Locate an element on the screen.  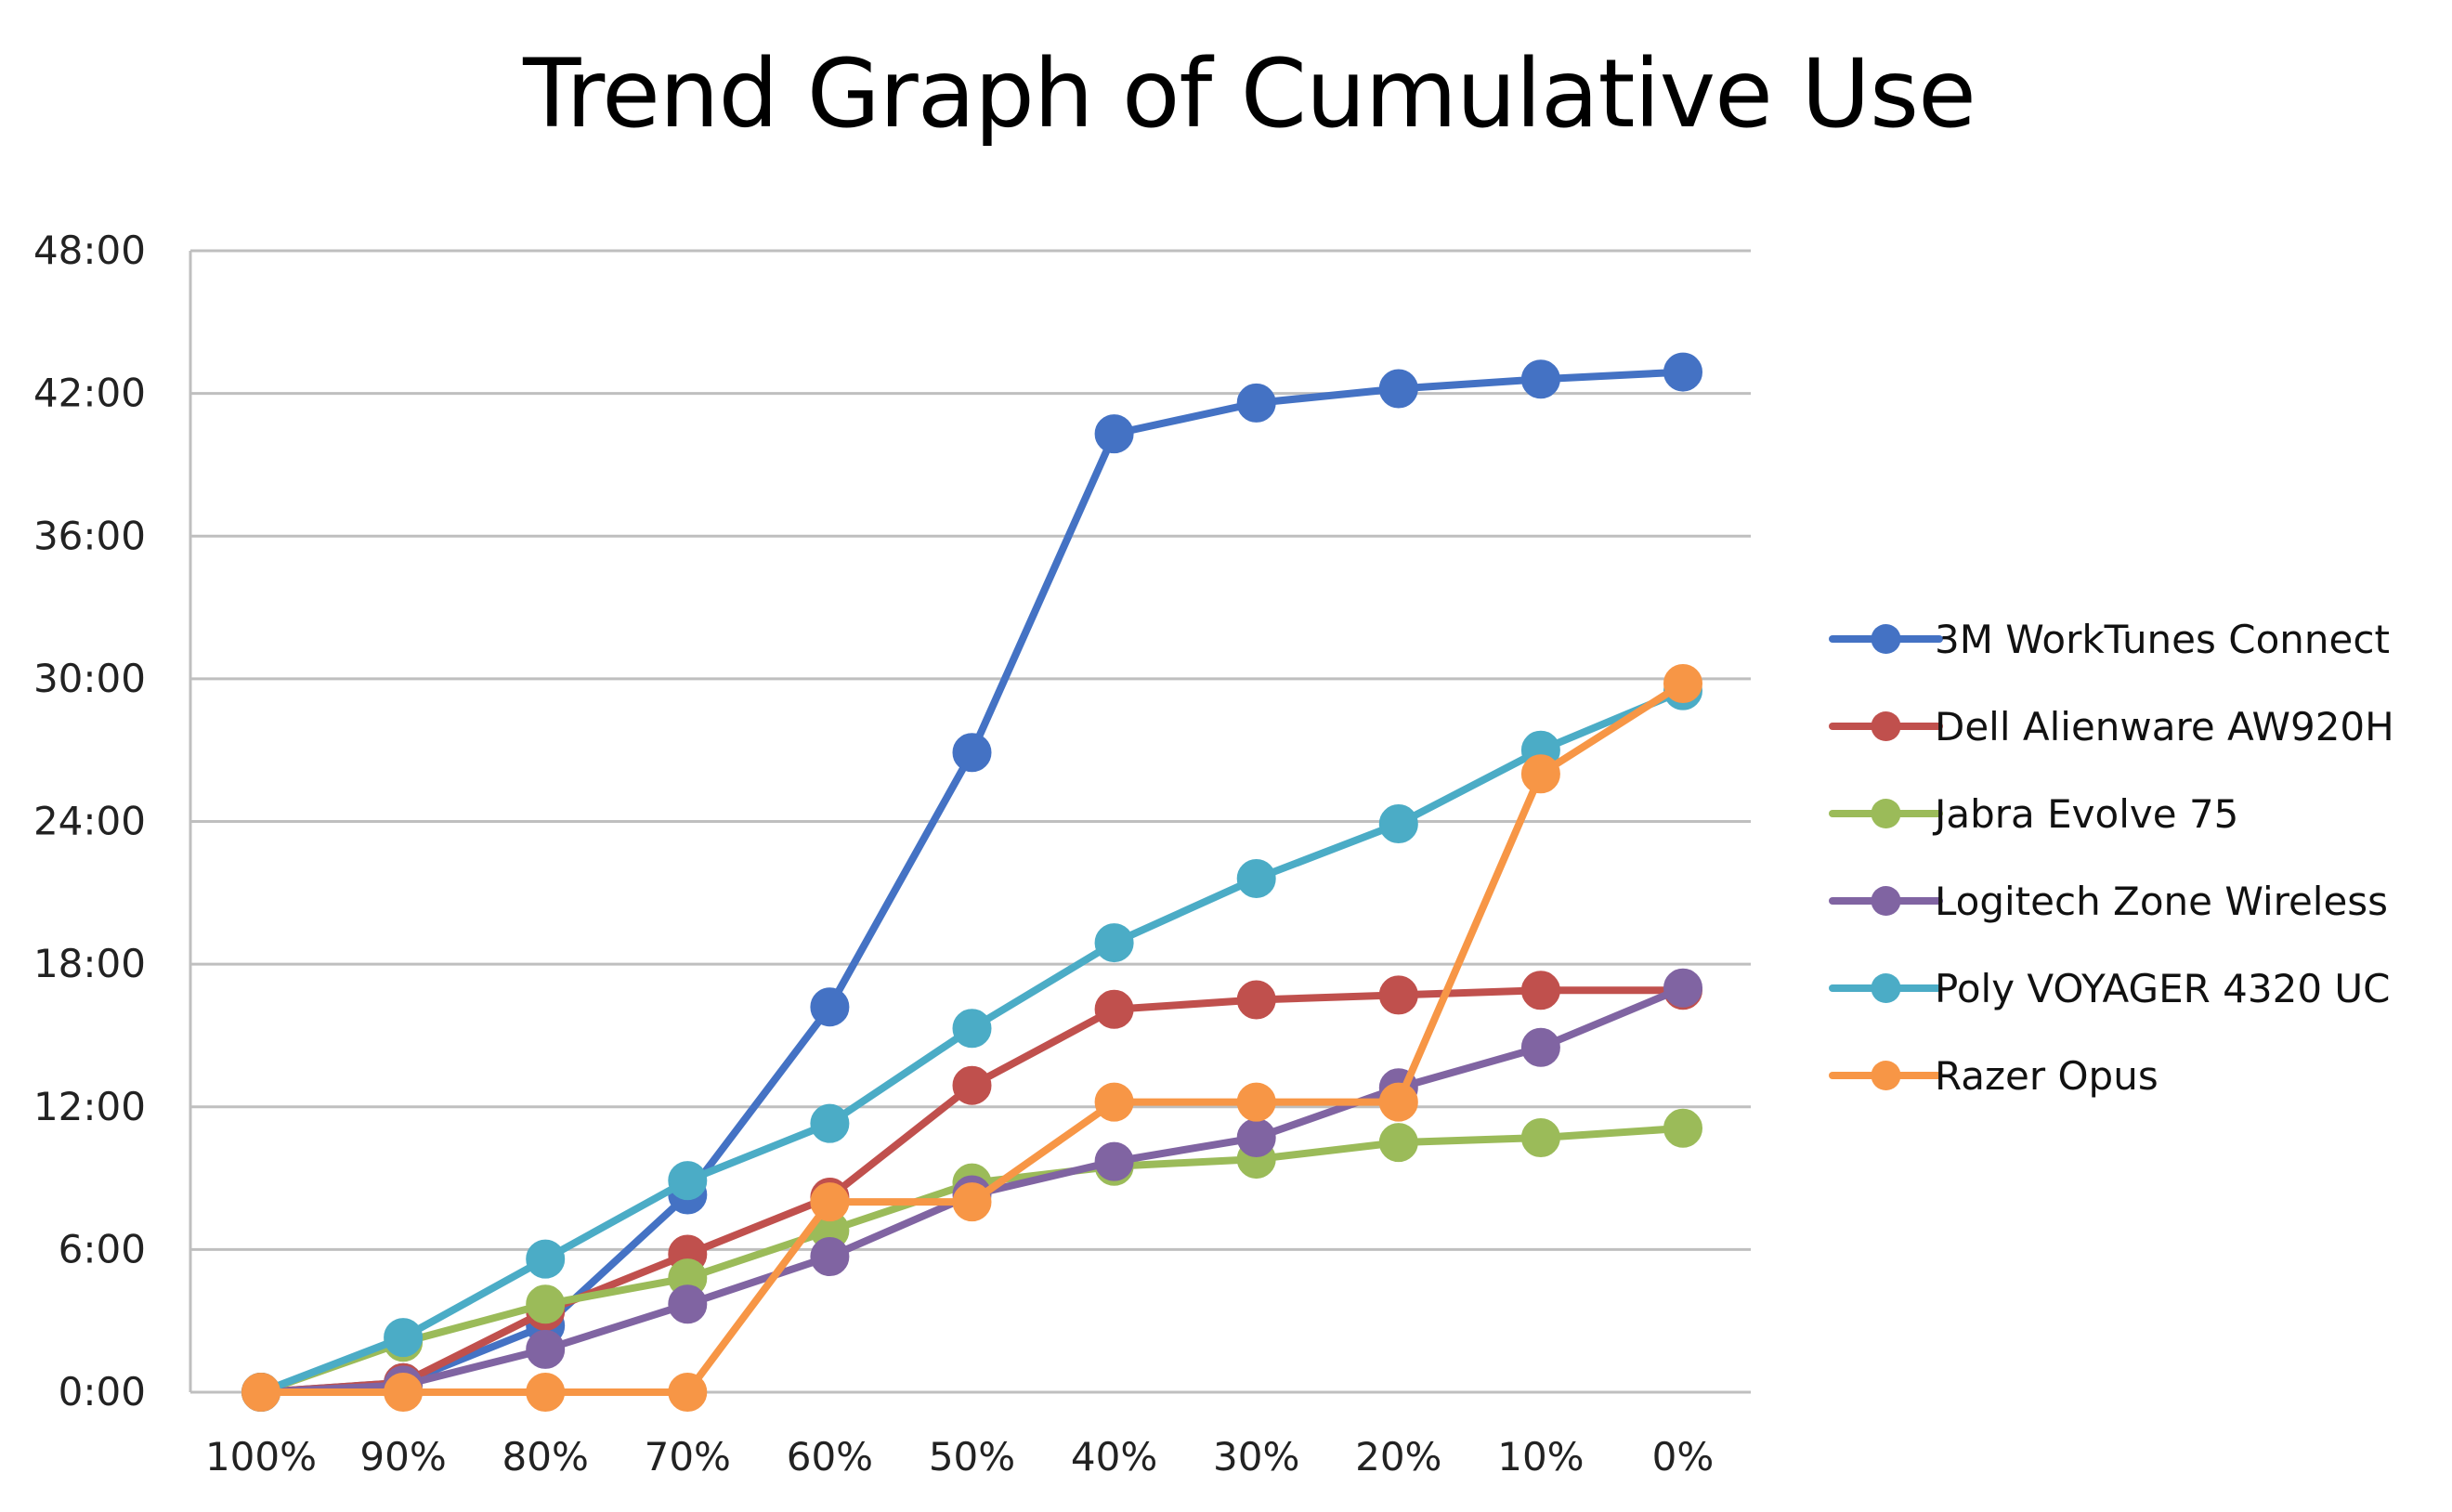
x-tick-label: 20% is located at coordinates (1398, 1457).